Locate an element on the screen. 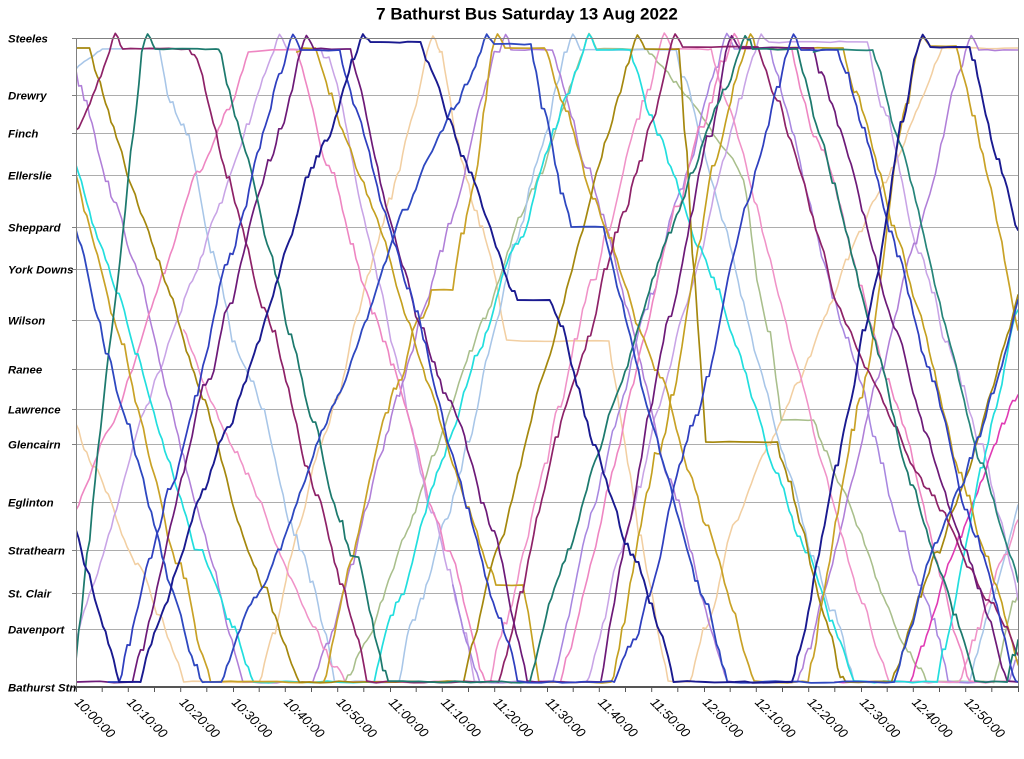 The width and height of the screenshot is (1024, 759). svg-text: Ranee is located at coordinates (25, 371).